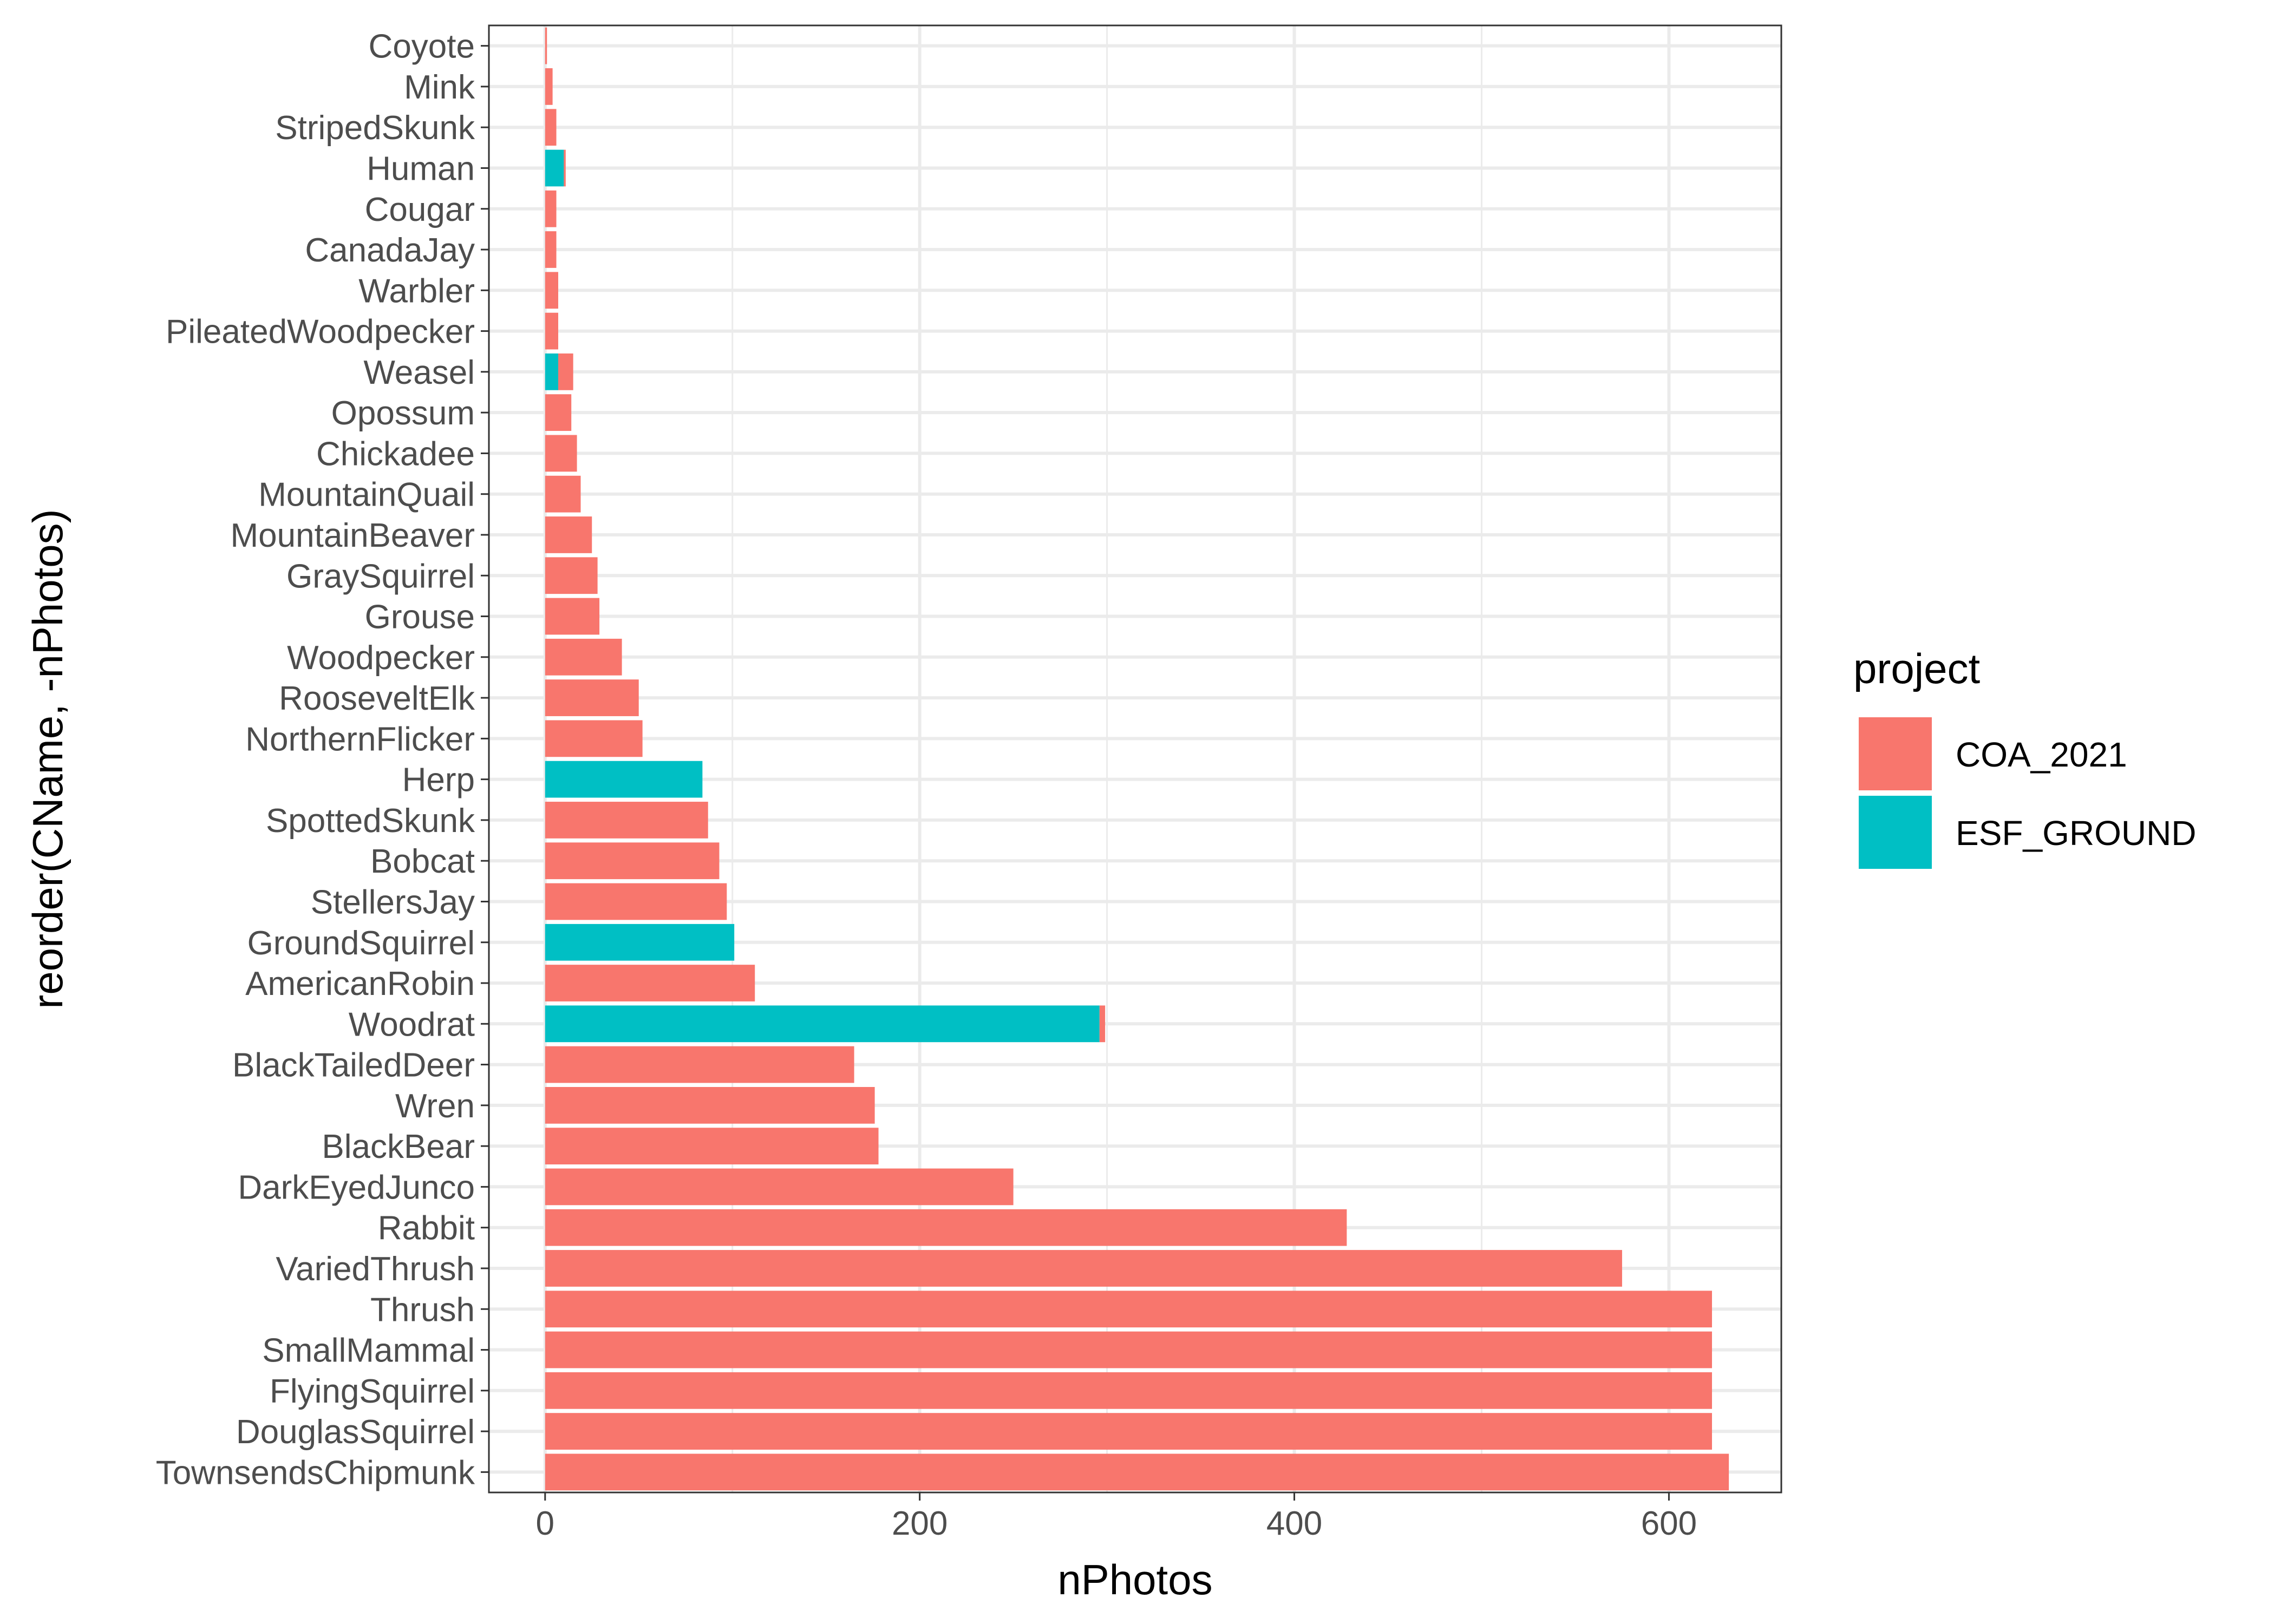  Describe the element at coordinates (552, 371) in the screenshot. I see `bar-Weasel-ESF_GROUND` at that location.